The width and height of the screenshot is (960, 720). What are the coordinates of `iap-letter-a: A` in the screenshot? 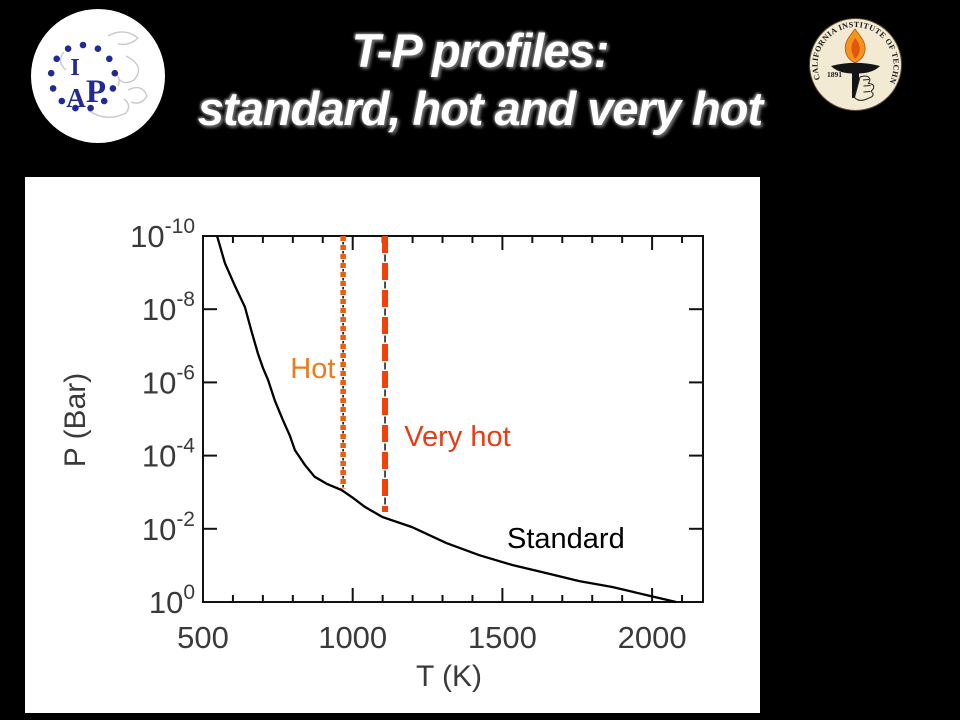 It's located at (76, 98).